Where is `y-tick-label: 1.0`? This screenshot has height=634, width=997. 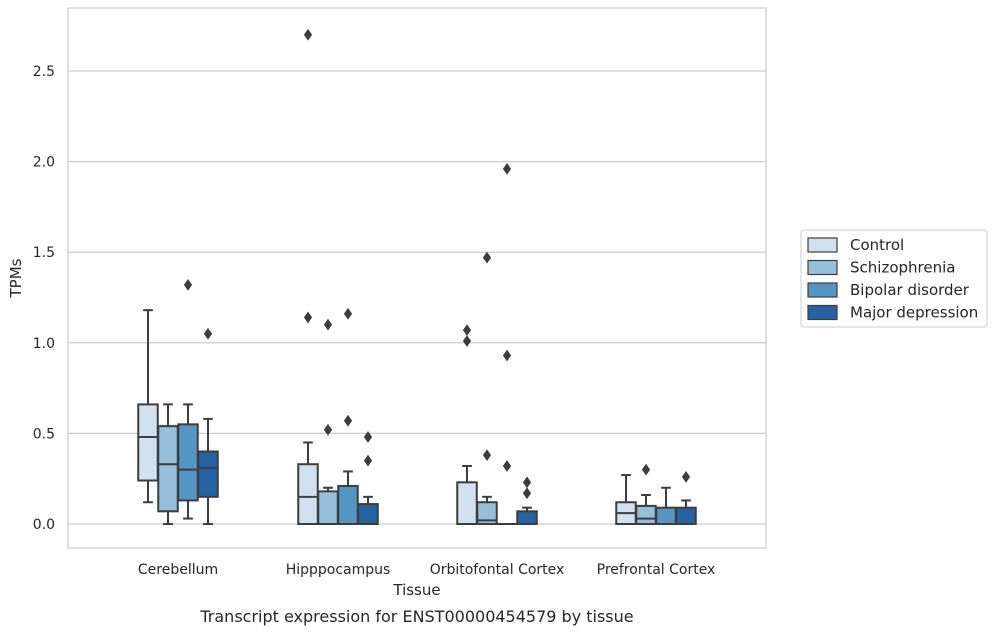
y-tick-label: 1.0 is located at coordinates (44, 344).